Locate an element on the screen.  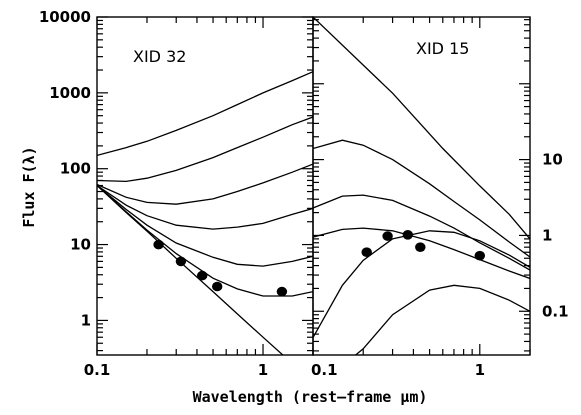
y-tick-label: 1000 is located at coordinates (70, 93).